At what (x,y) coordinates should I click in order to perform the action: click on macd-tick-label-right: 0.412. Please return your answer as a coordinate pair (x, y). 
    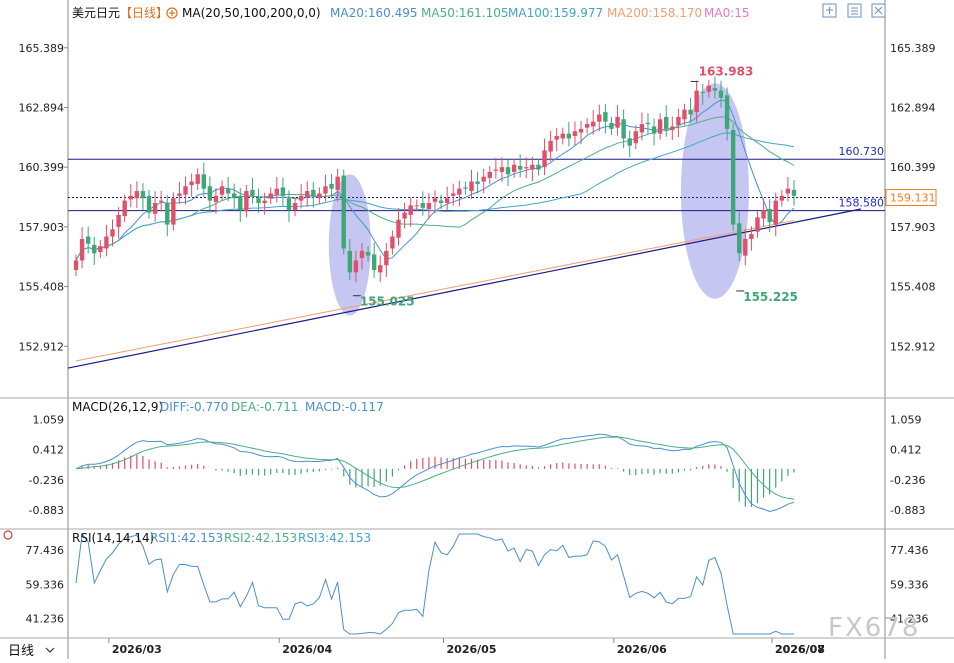
    Looking at the image, I should click on (906, 450).